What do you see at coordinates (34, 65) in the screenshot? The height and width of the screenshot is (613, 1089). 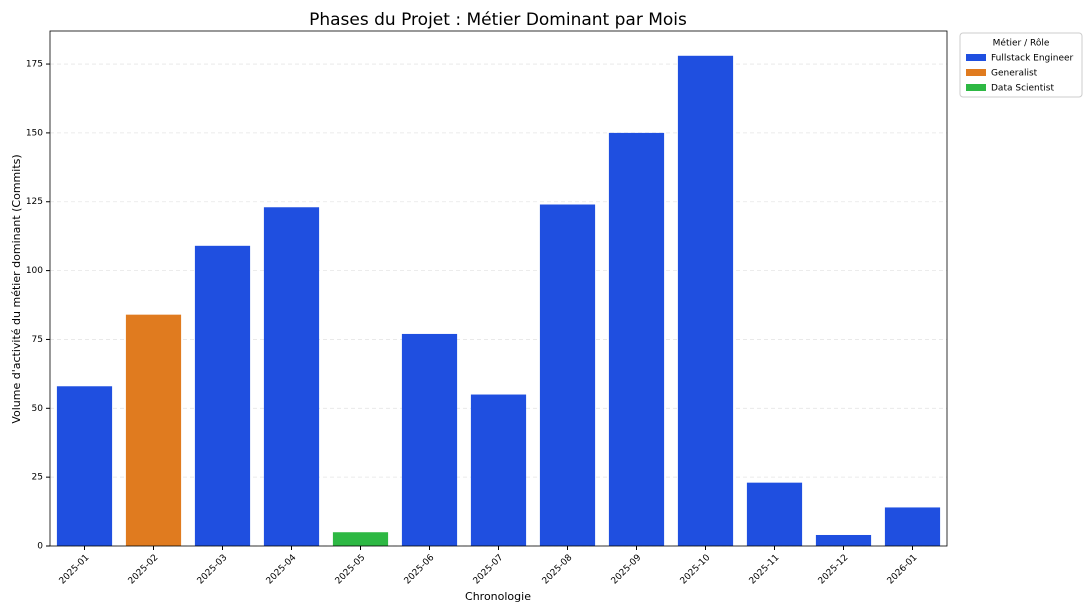 I see `y-tick-label: 175` at bounding box center [34, 65].